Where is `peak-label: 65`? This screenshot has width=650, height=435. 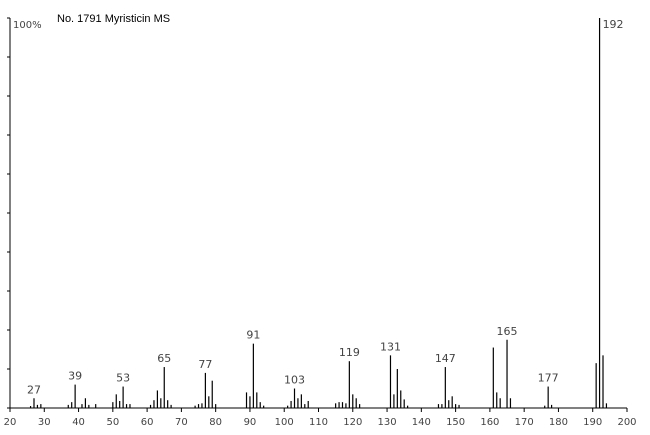 peak-label: 65 is located at coordinates (164, 358).